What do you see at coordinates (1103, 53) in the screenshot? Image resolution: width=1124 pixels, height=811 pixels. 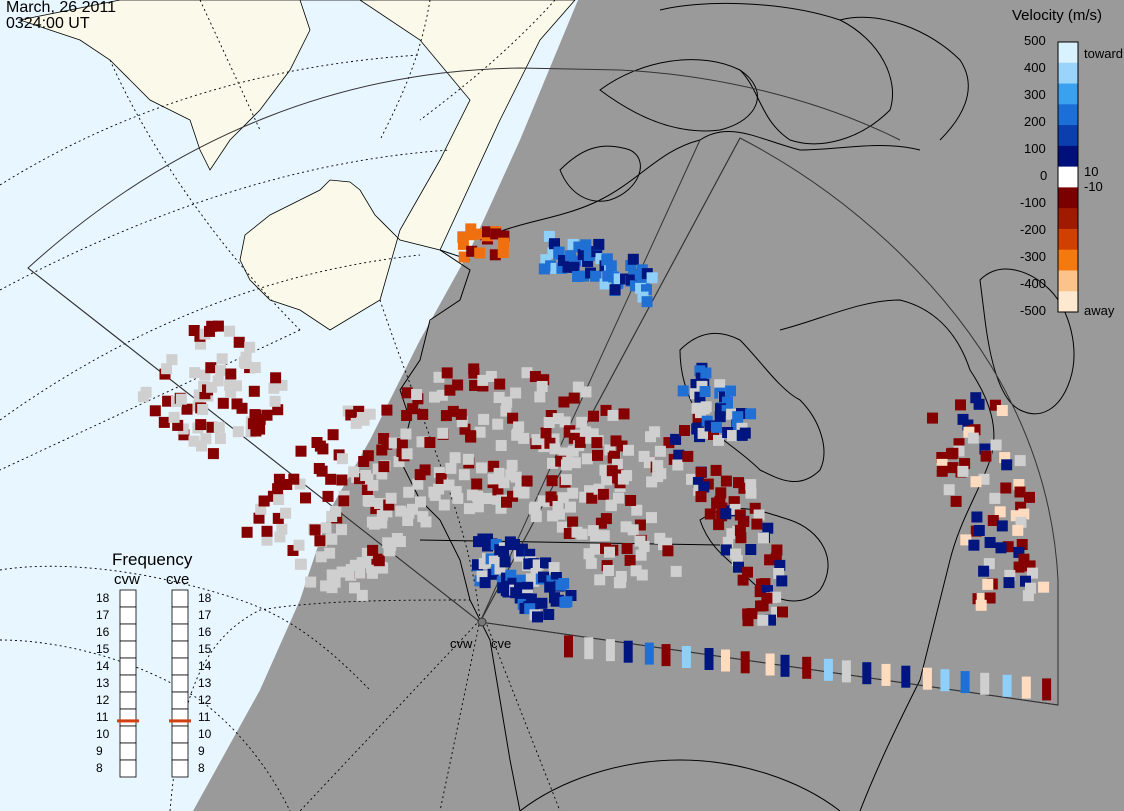 I see `velocity-toward-label: toward` at bounding box center [1103, 53].